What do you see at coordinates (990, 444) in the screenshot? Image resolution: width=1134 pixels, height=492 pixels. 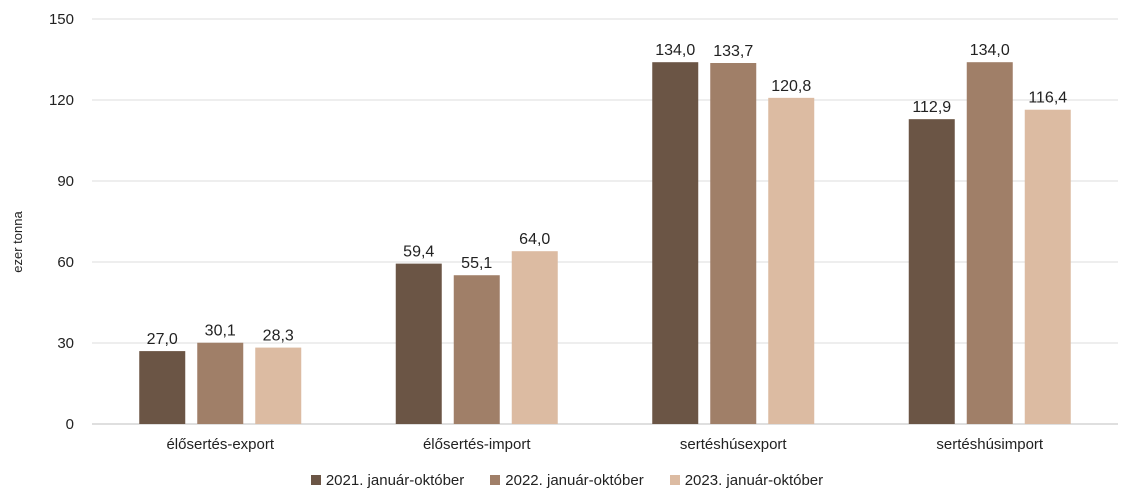 I see `category-label: sertéshúsimport` at bounding box center [990, 444].